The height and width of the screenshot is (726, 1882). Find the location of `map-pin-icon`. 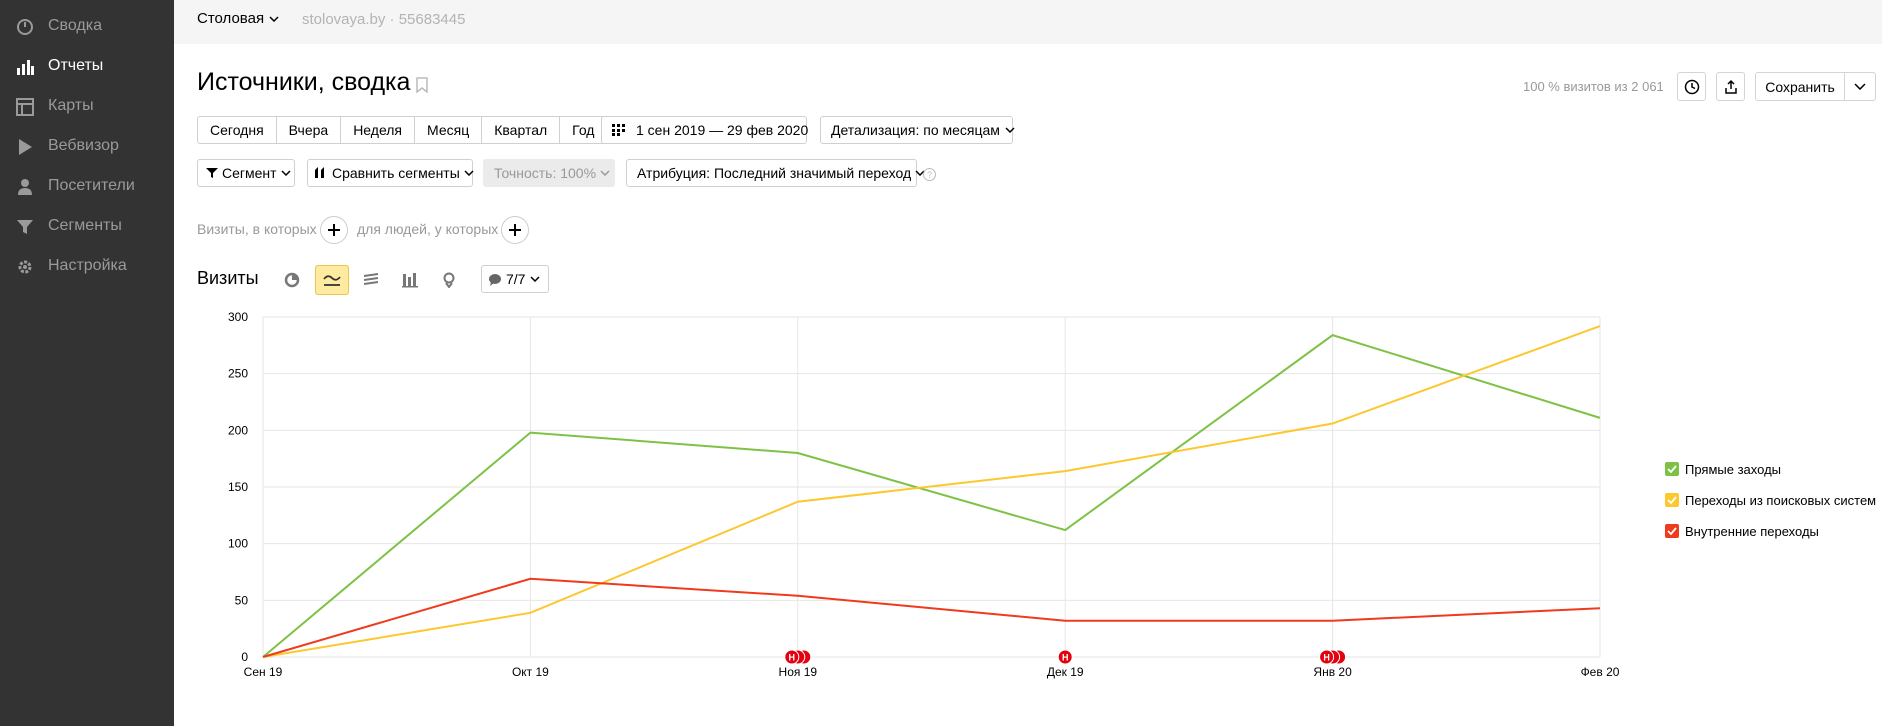

map-pin-icon is located at coordinates (449, 280).